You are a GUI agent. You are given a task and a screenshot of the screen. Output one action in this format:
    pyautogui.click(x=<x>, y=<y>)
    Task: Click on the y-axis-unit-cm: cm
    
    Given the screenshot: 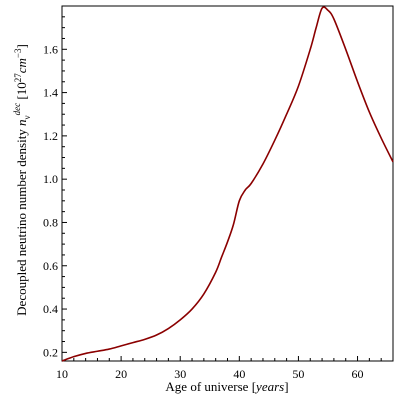 What is the action you would take?
    pyautogui.click(x=21, y=65)
    